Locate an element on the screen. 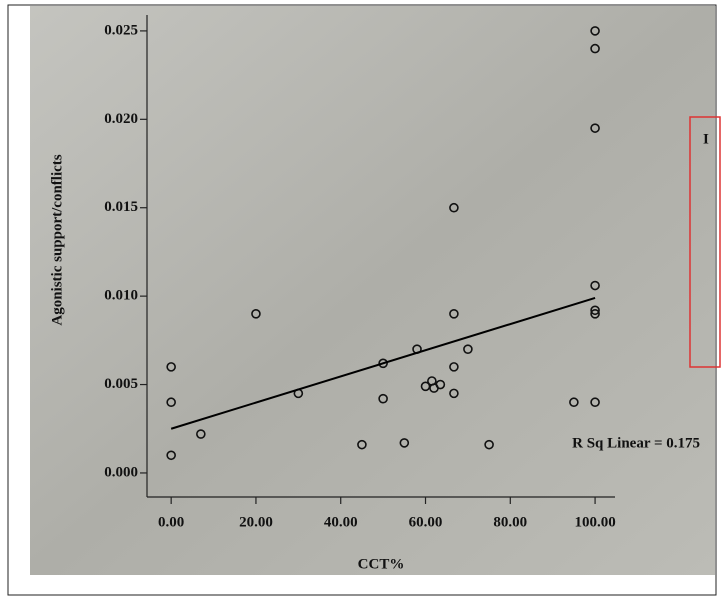 The width and height of the screenshot is (723, 601). cropped-box is located at coordinates (705, 242).